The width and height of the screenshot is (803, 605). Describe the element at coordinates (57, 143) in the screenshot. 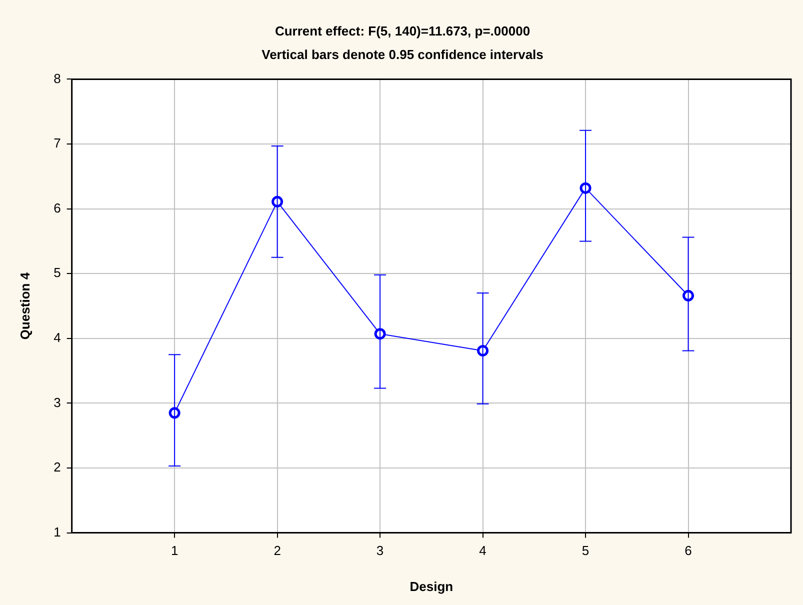

I see `y-tick-label: 7` at that location.